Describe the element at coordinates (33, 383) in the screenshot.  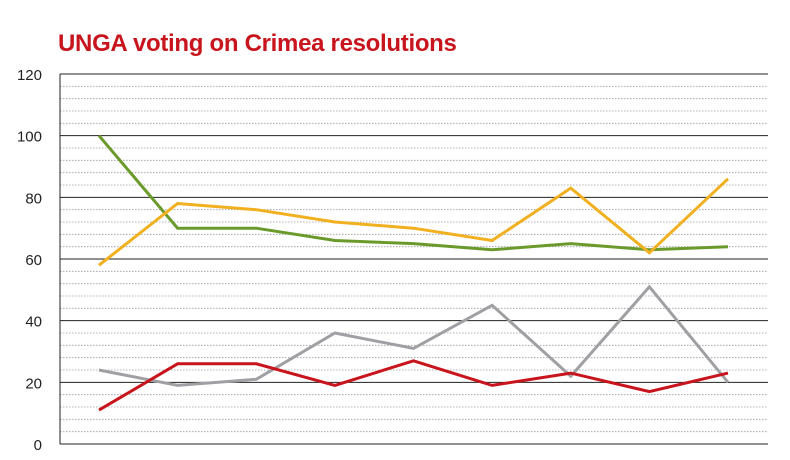
I see `y-tick-label: 20` at that location.